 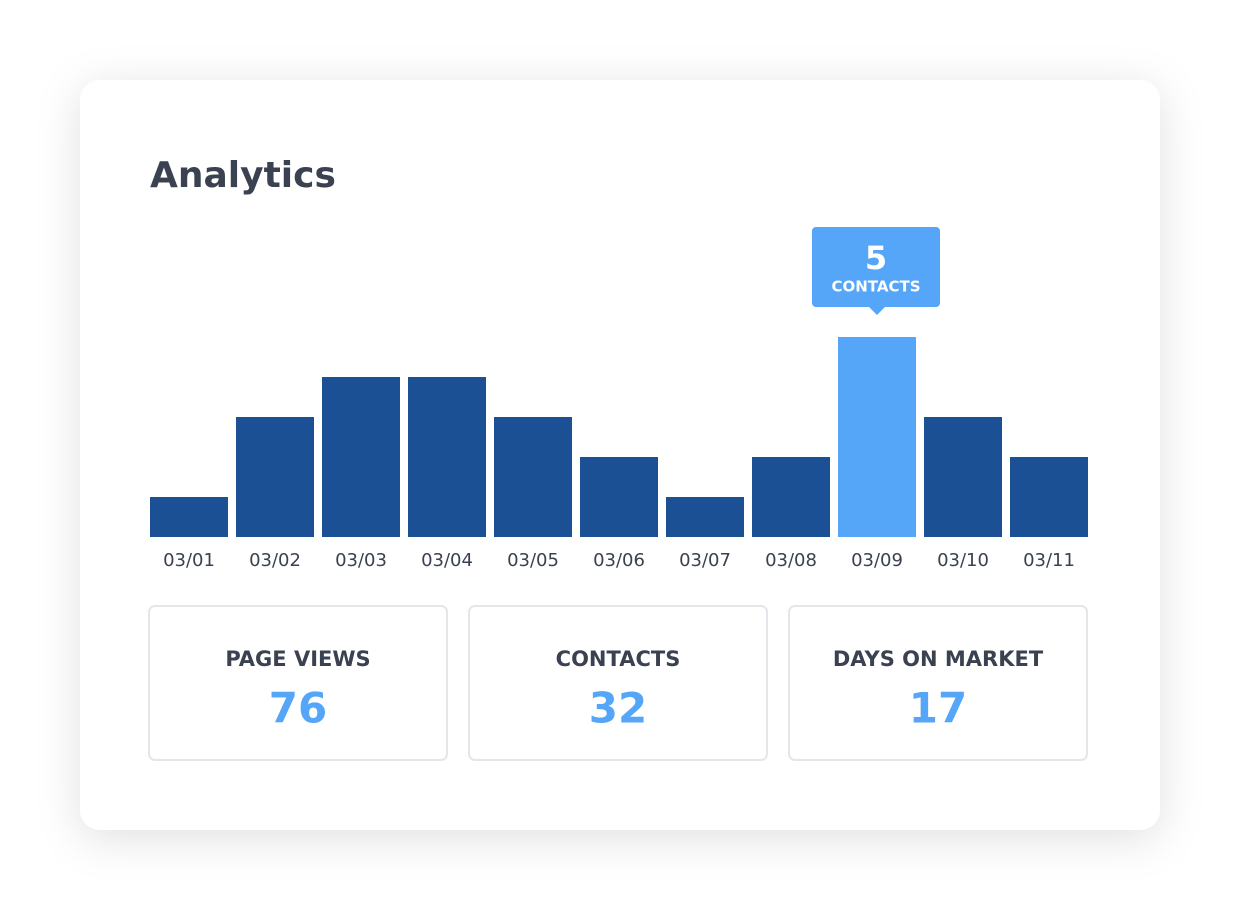 What do you see at coordinates (447, 560) in the screenshot?
I see `x-tick-label: 03/04` at bounding box center [447, 560].